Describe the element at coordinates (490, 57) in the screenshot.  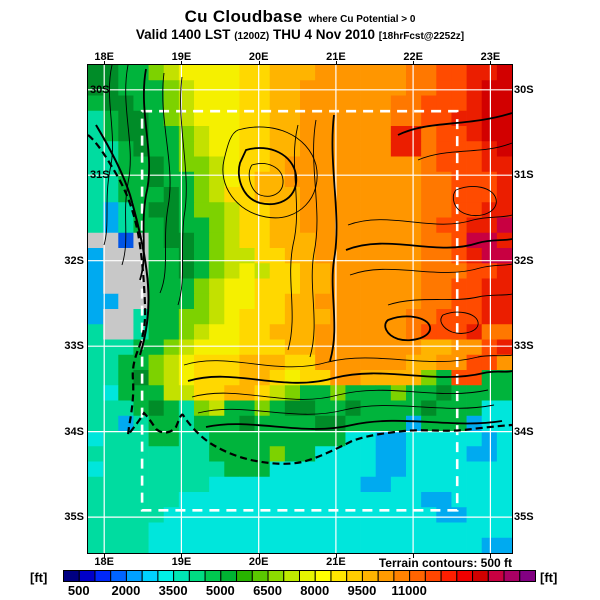
I see `lon-label-top: 23E` at that location.